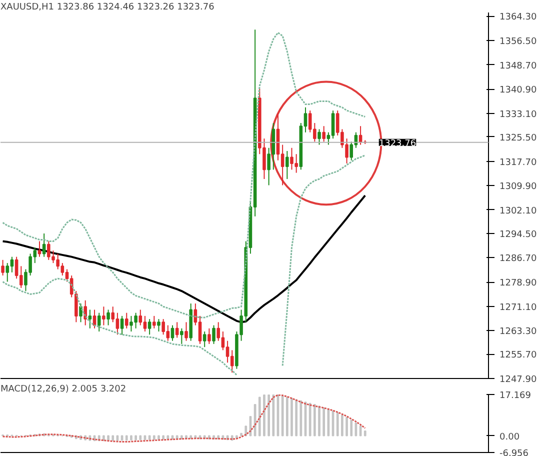 The height and width of the screenshot is (456, 539). What do you see at coordinates (518, 42) in the screenshot?
I see `y-tick-label: 1356.50` at bounding box center [518, 42].